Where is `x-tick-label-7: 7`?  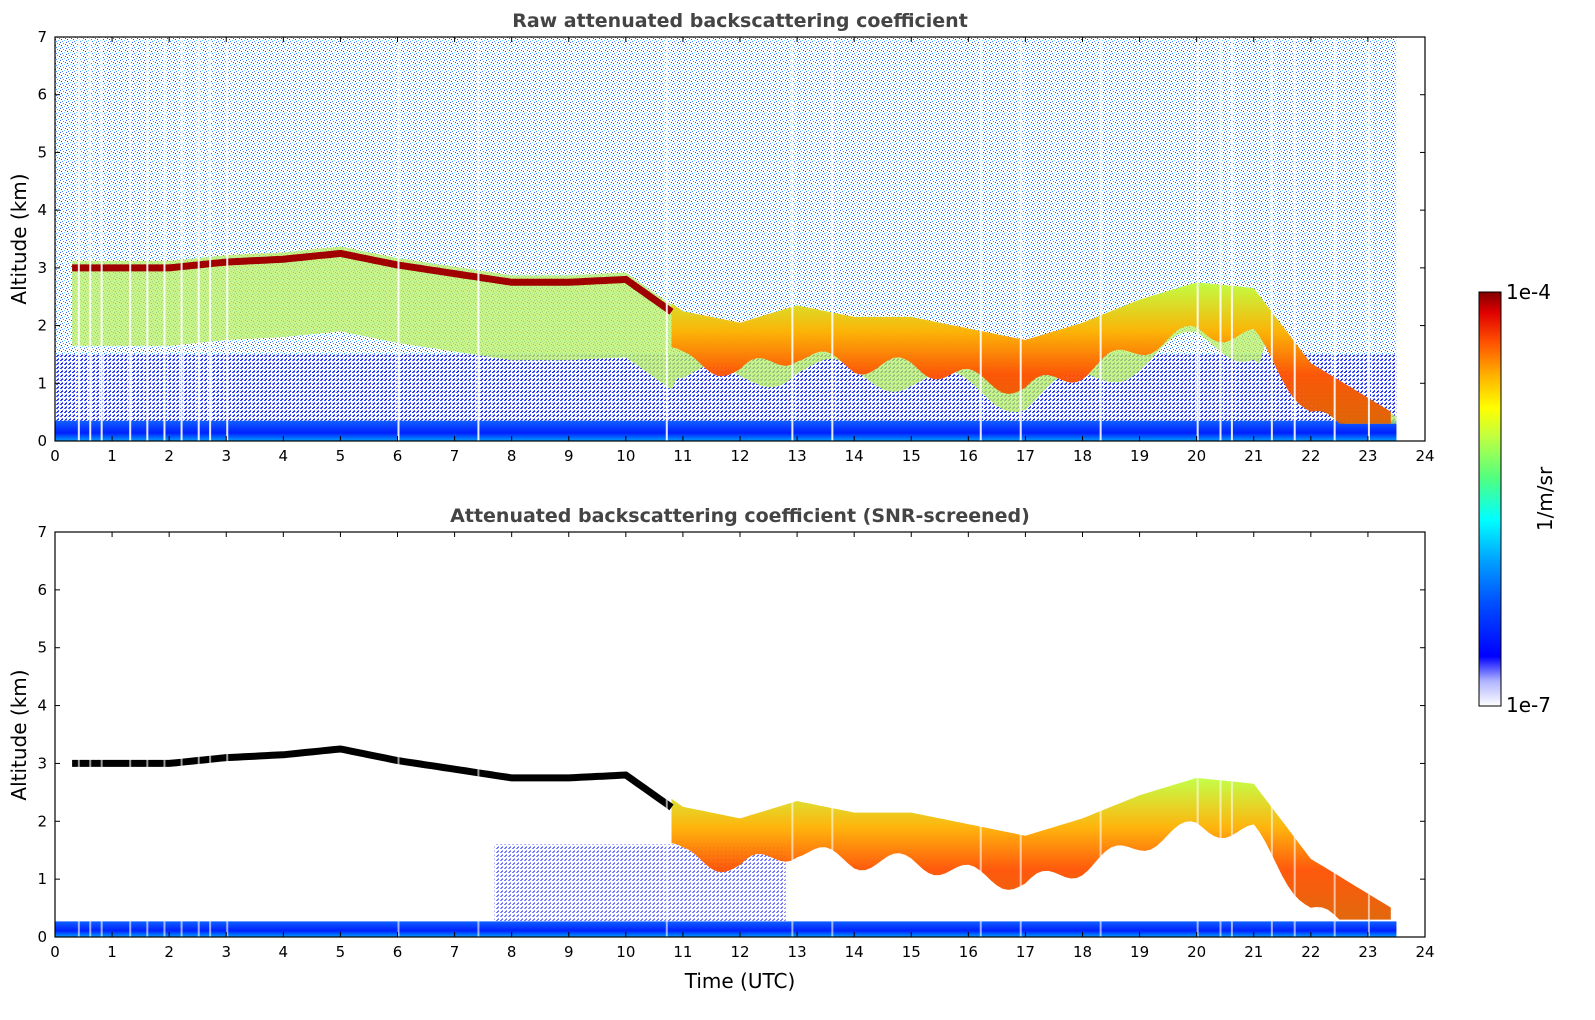
x-tick-label-7: 7 is located at coordinates (455, 952).